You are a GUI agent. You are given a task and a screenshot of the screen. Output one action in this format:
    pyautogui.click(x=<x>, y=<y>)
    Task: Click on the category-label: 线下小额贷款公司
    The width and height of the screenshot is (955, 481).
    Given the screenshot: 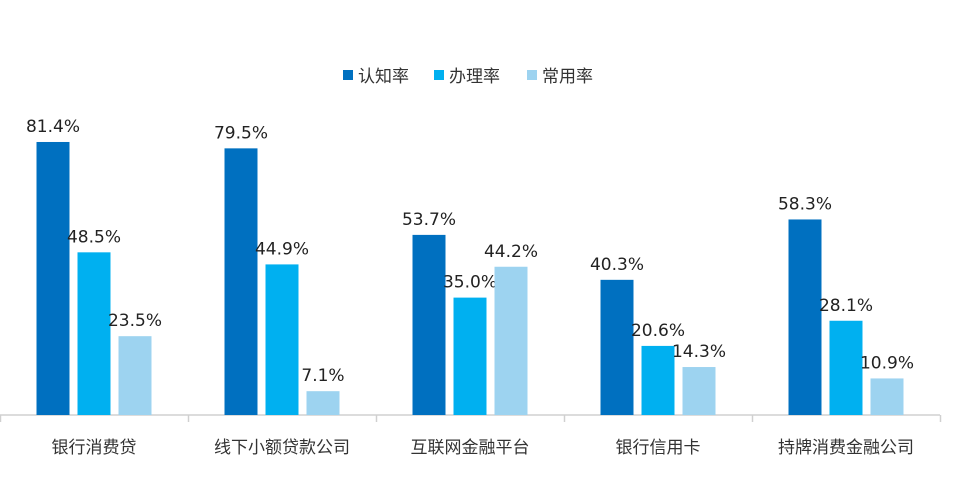 What is the action you would take?
    pyautogui.click(x=282, y=448)
    